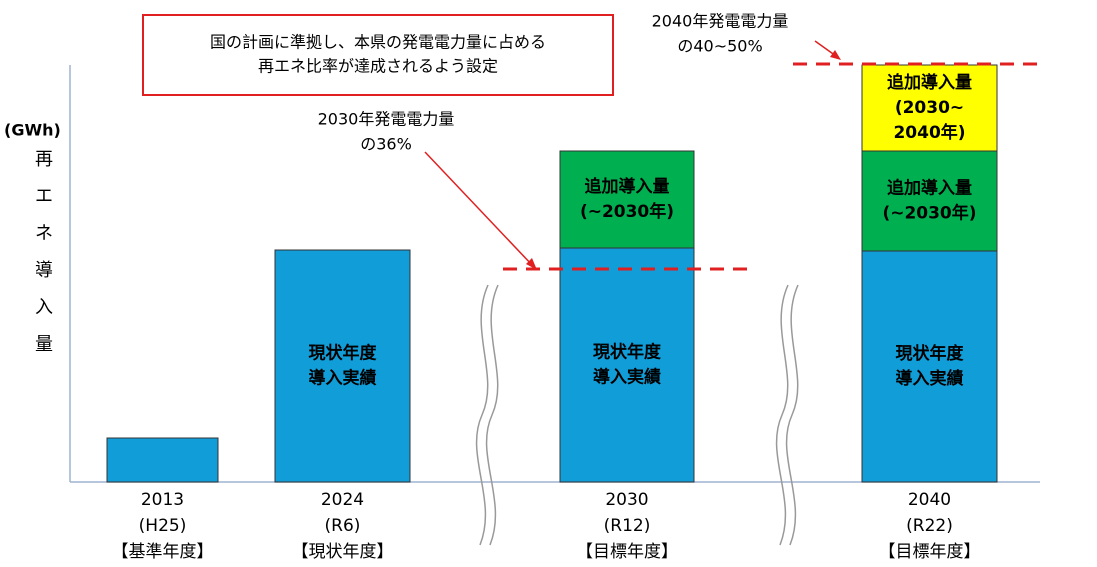  I want to click on x-tick-label: 2040, so click(929, 500).